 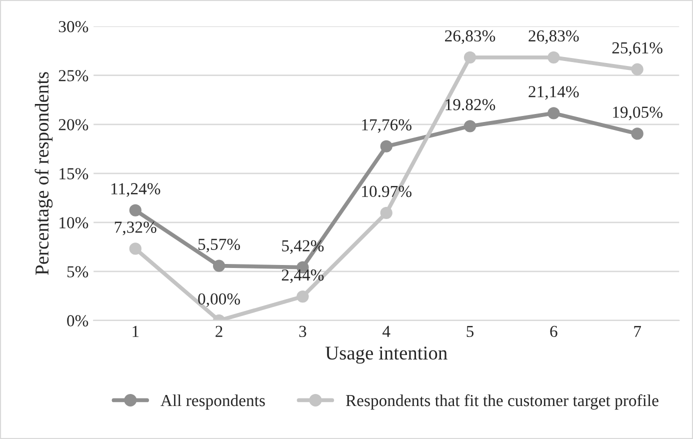 I want to click on x-tick-label: 1, so click(x=135, y=331).